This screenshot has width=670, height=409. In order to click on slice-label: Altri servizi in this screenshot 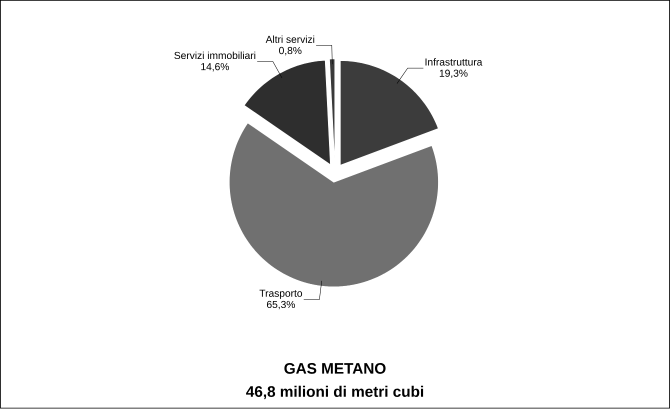, I will do `click(290, 40)`.